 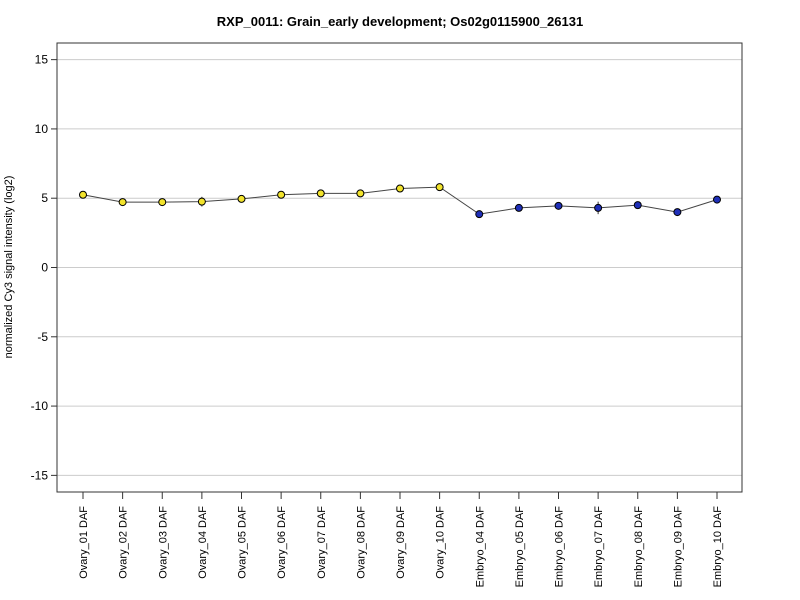 I want to click on x-tick-label: Embryo_05 DAF, so click(x=520, y=547).